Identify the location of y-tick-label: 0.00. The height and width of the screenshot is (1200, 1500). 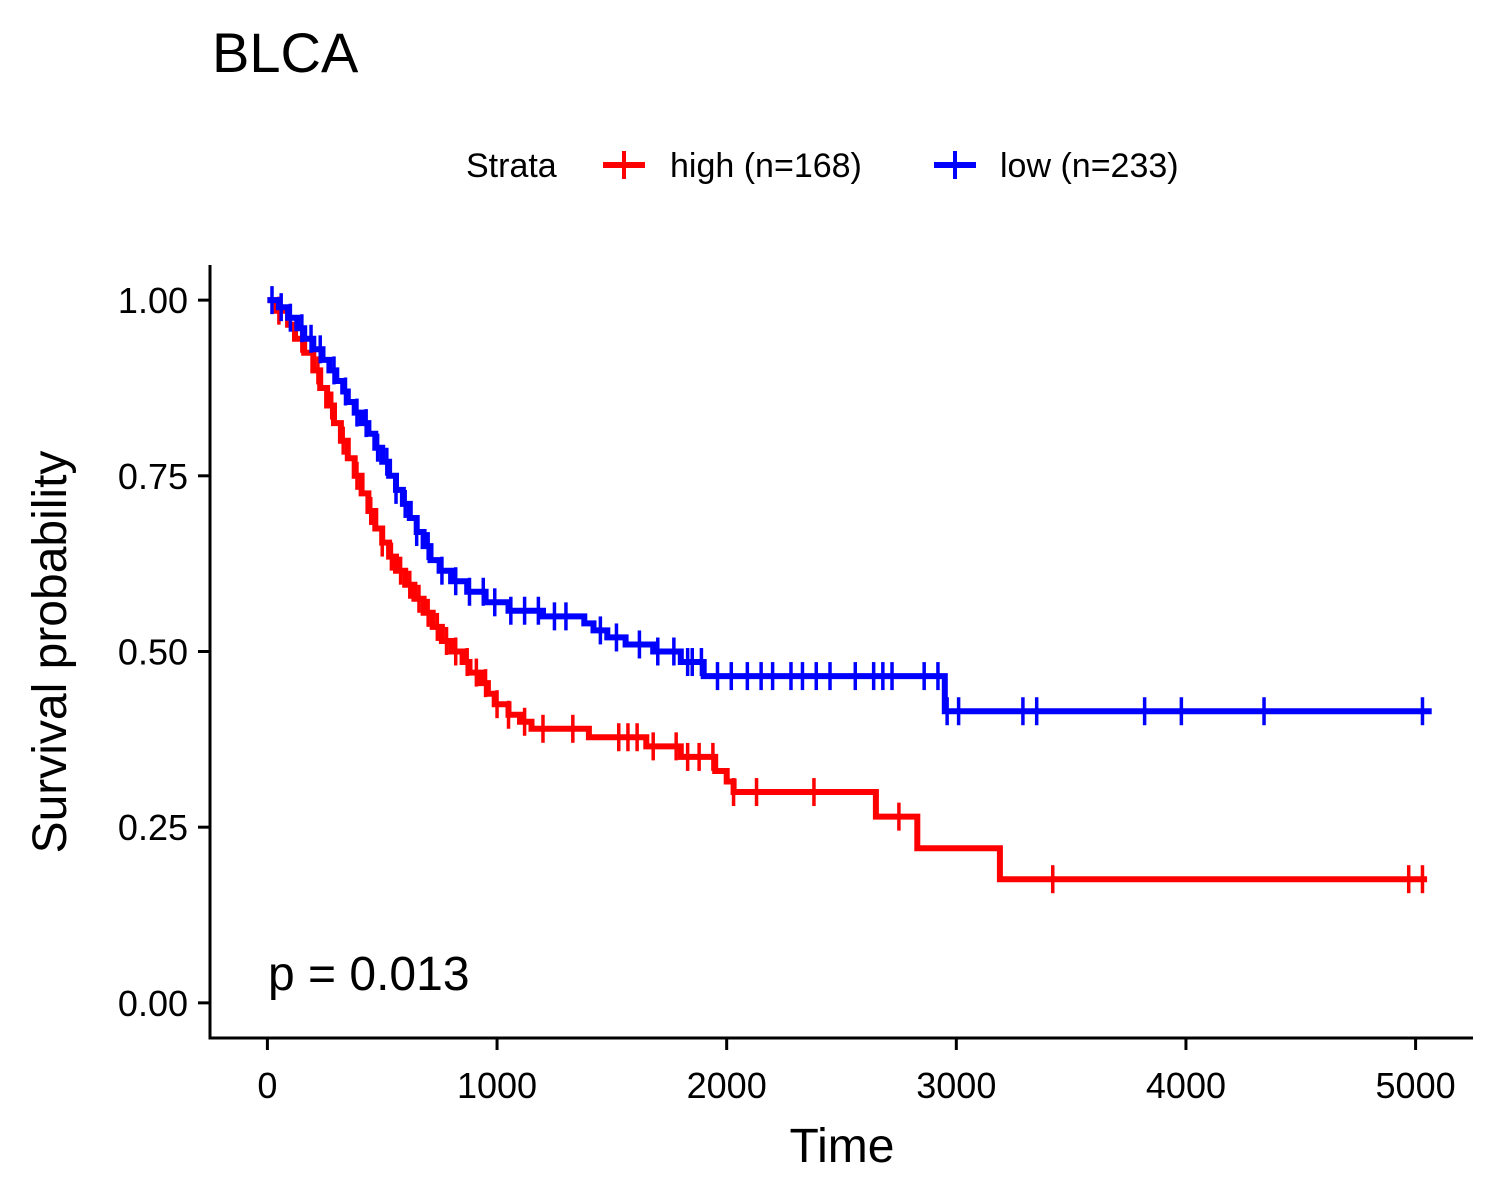
(153, 1003).